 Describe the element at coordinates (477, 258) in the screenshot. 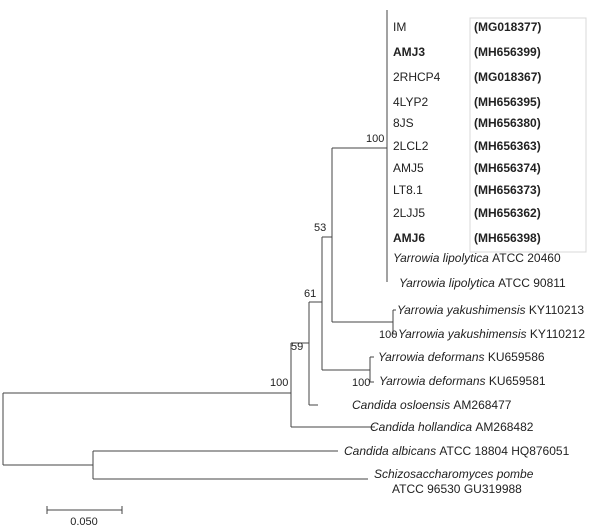

I see `taxon-label-ylip1: Yarrowia lipolytica ATCC 20460` at that location.